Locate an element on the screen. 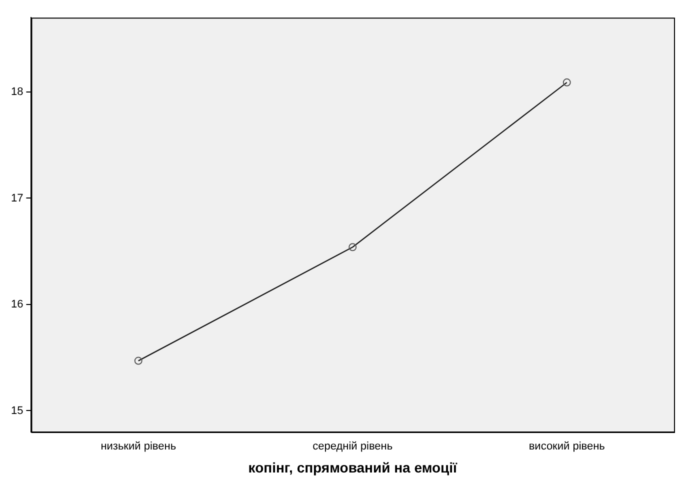 This screenshot has width=687, height=489. y-tick-label: 17 is located at coordinates (17, 198).